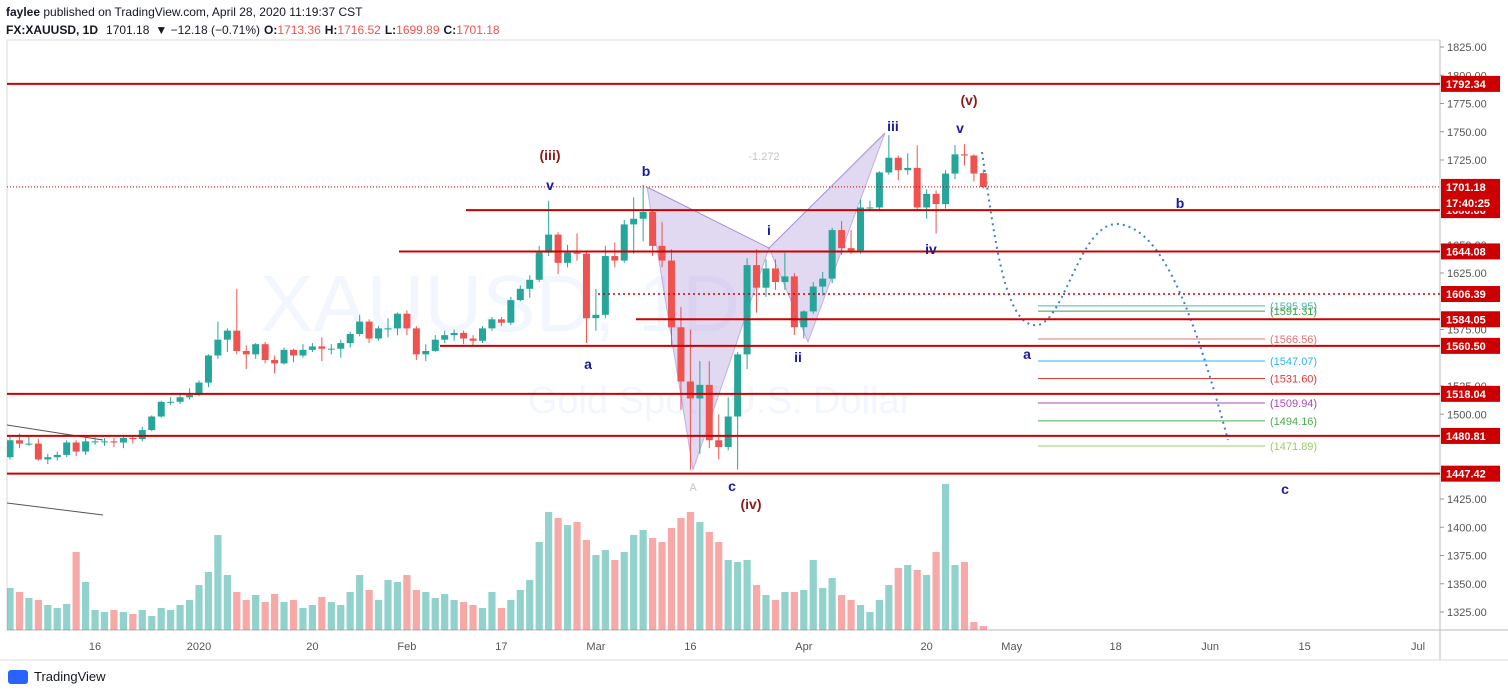 This screenshot has width=1508, height=699. Describe the element at coordinates (1467, 161) in the screenshot. I see `y-tick-label: 1725.00` at that location.